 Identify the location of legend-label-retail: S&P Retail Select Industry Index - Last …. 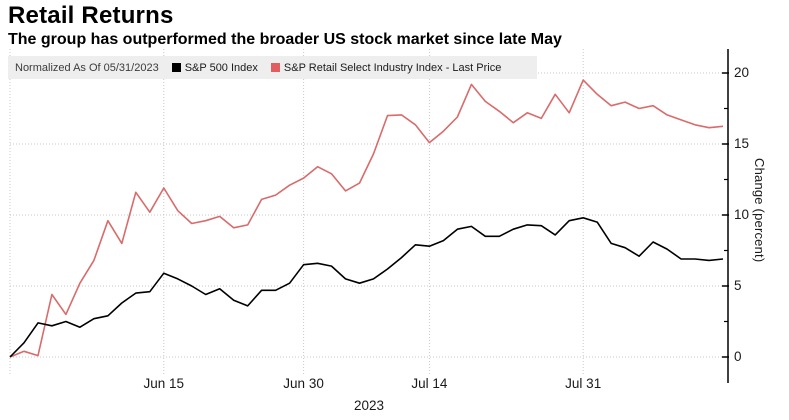
(392, 67).